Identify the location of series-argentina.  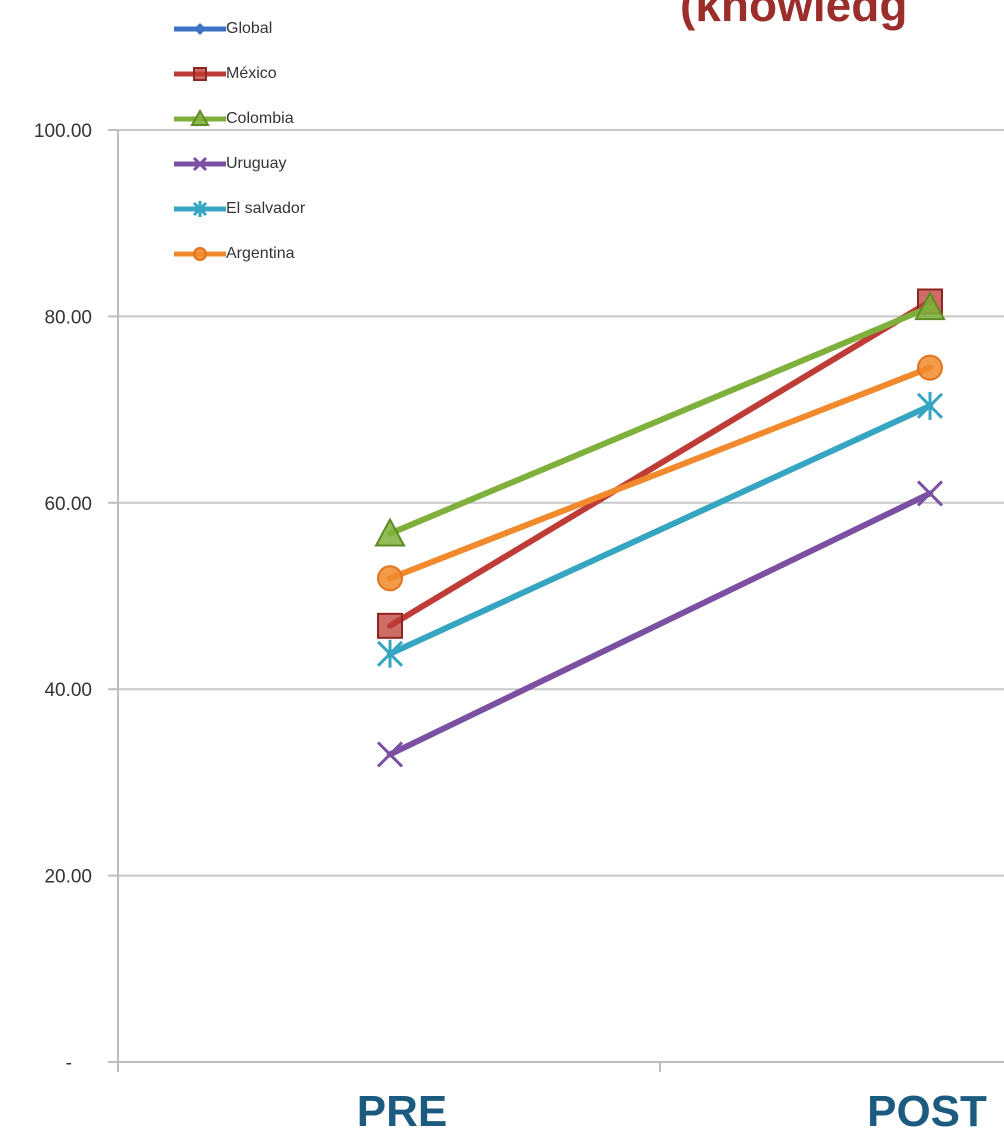
(660, 473).